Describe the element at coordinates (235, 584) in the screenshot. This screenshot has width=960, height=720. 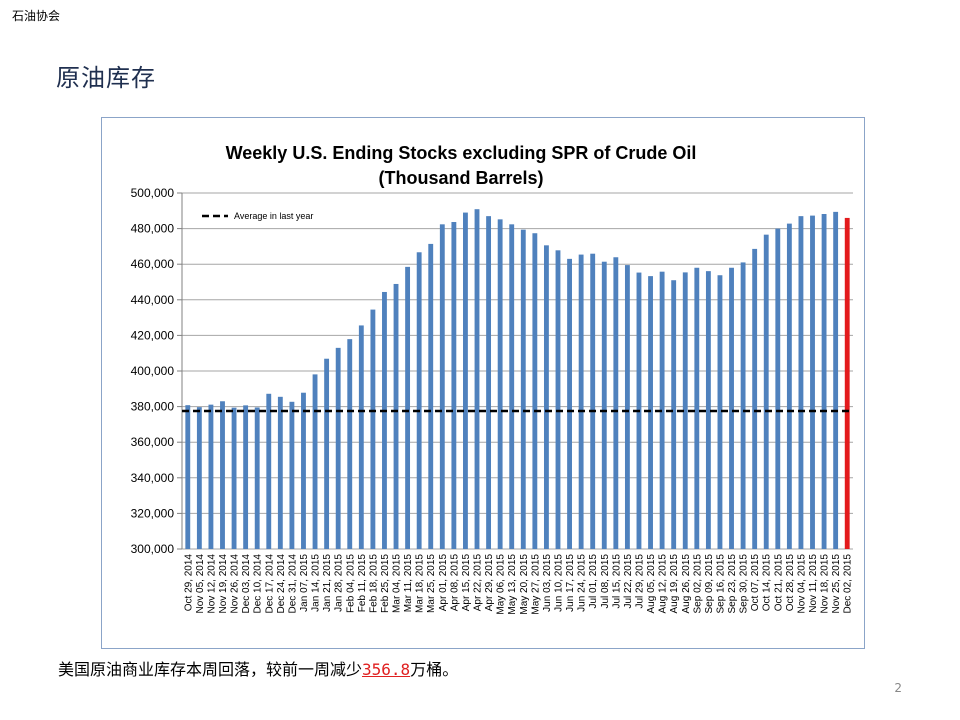
I see `x-tick-label: Nov 26, 2014` at that location.